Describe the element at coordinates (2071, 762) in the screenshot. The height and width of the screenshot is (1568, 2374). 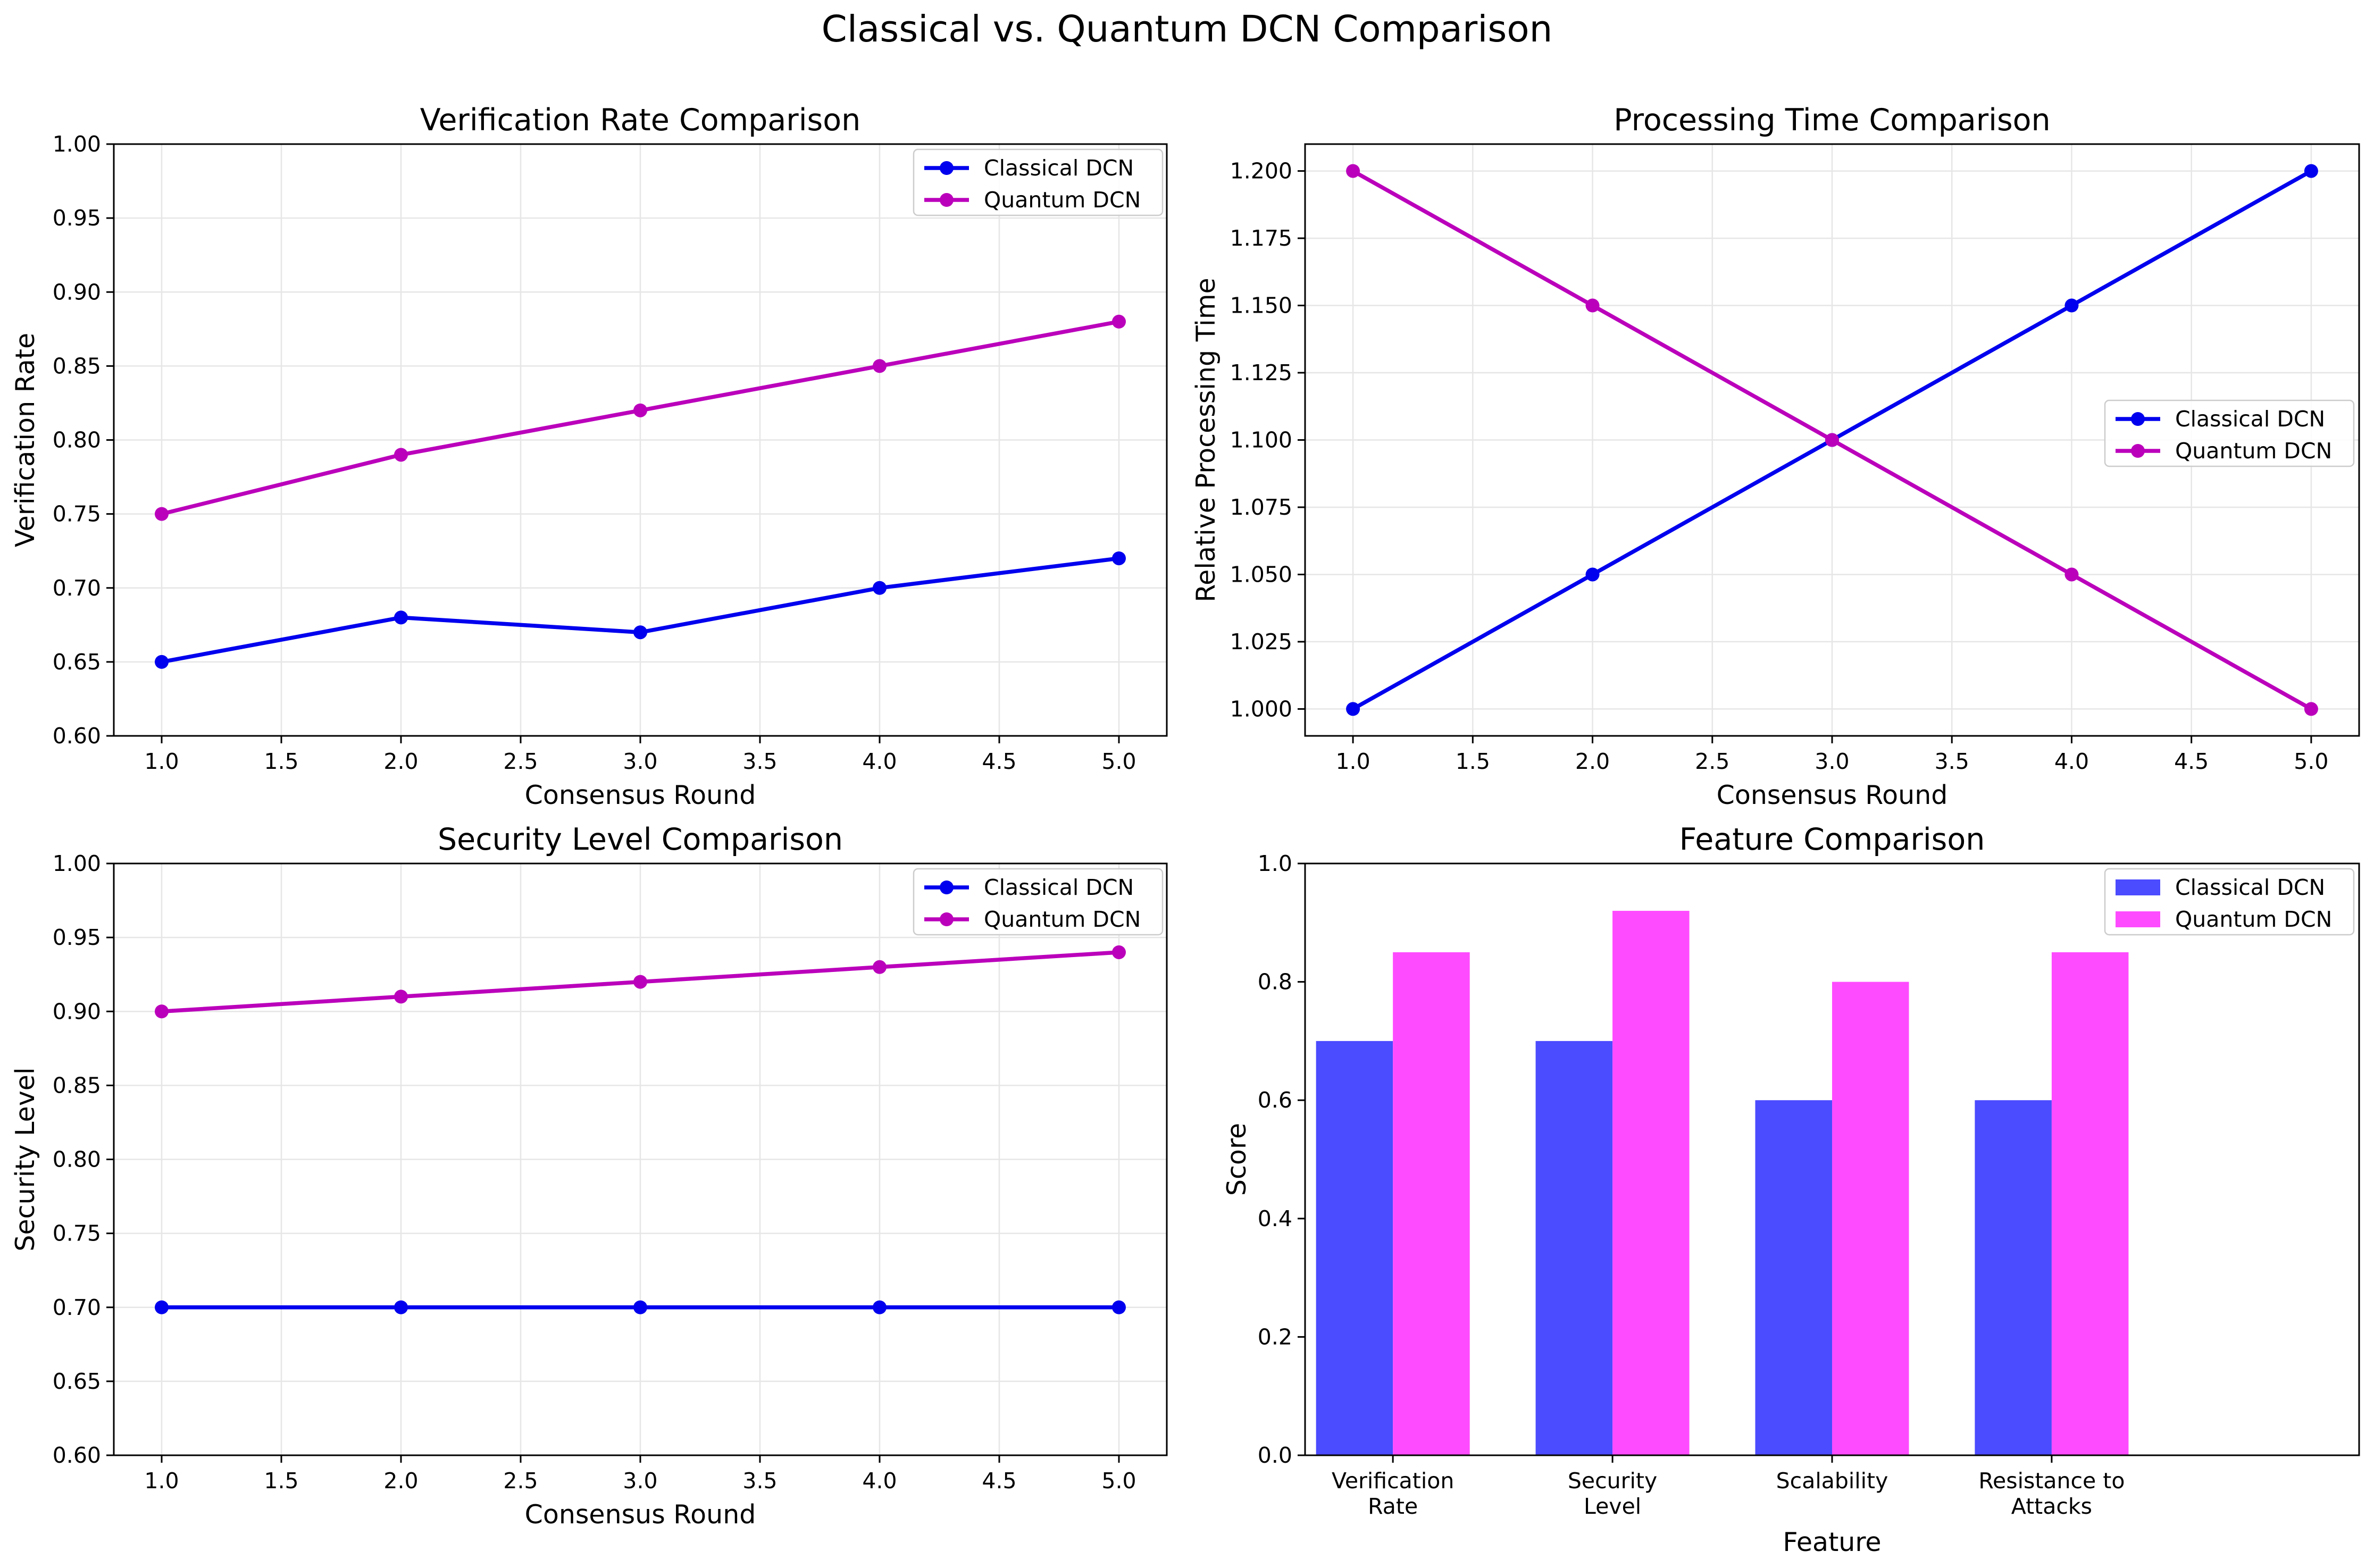
I see `x-tick-label: 4.0` at that location.